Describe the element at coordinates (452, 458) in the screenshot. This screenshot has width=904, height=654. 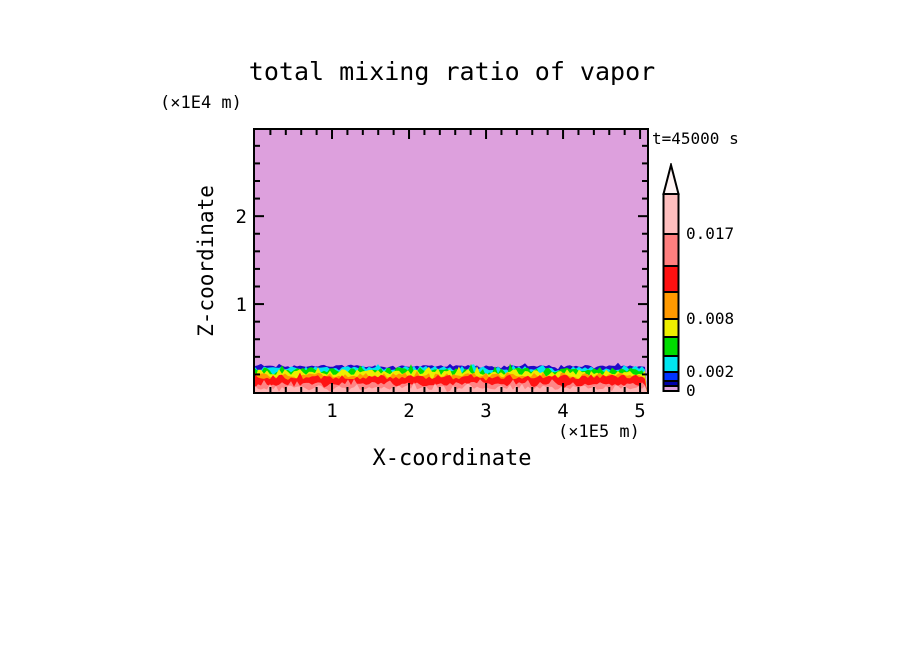
I see `x-axis-label: X-coordinate` at that location.